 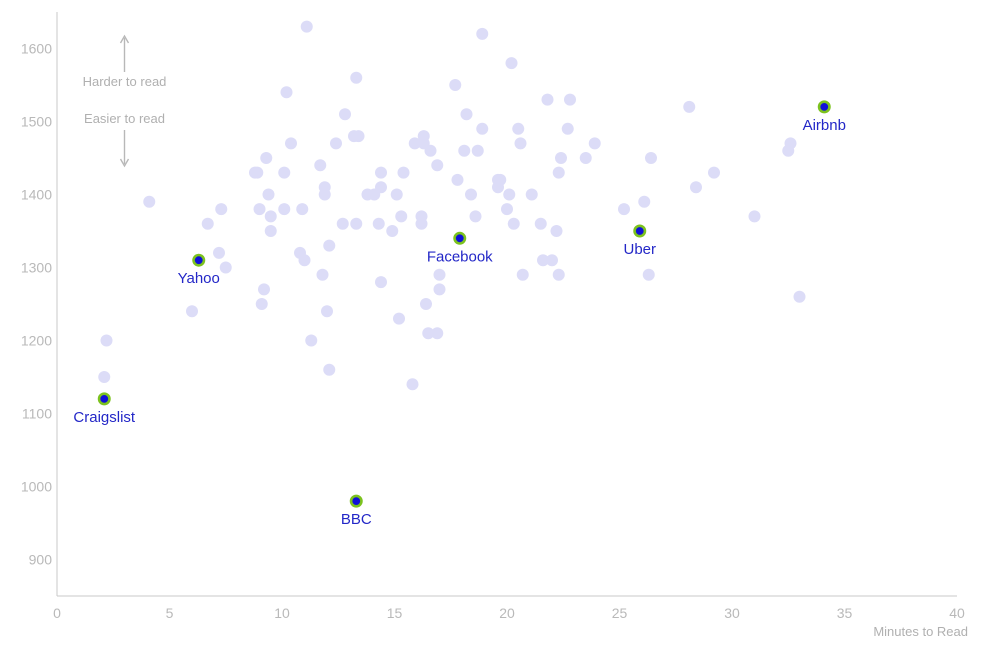 I want to click on highlight-label: Uber, so click(x=639, y=249).